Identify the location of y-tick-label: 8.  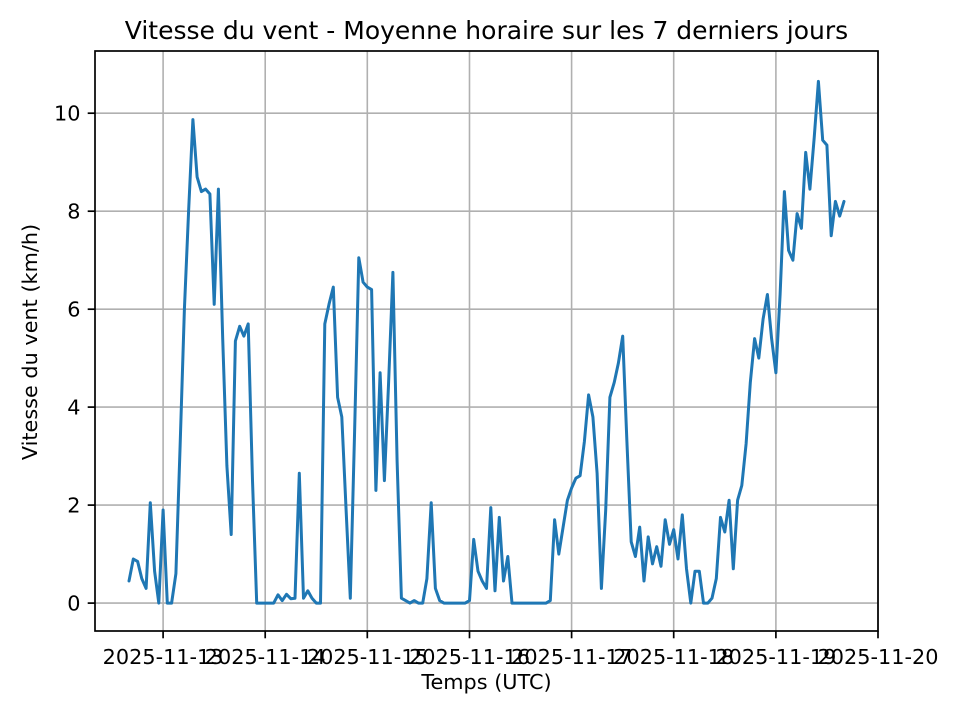
(73, 212).